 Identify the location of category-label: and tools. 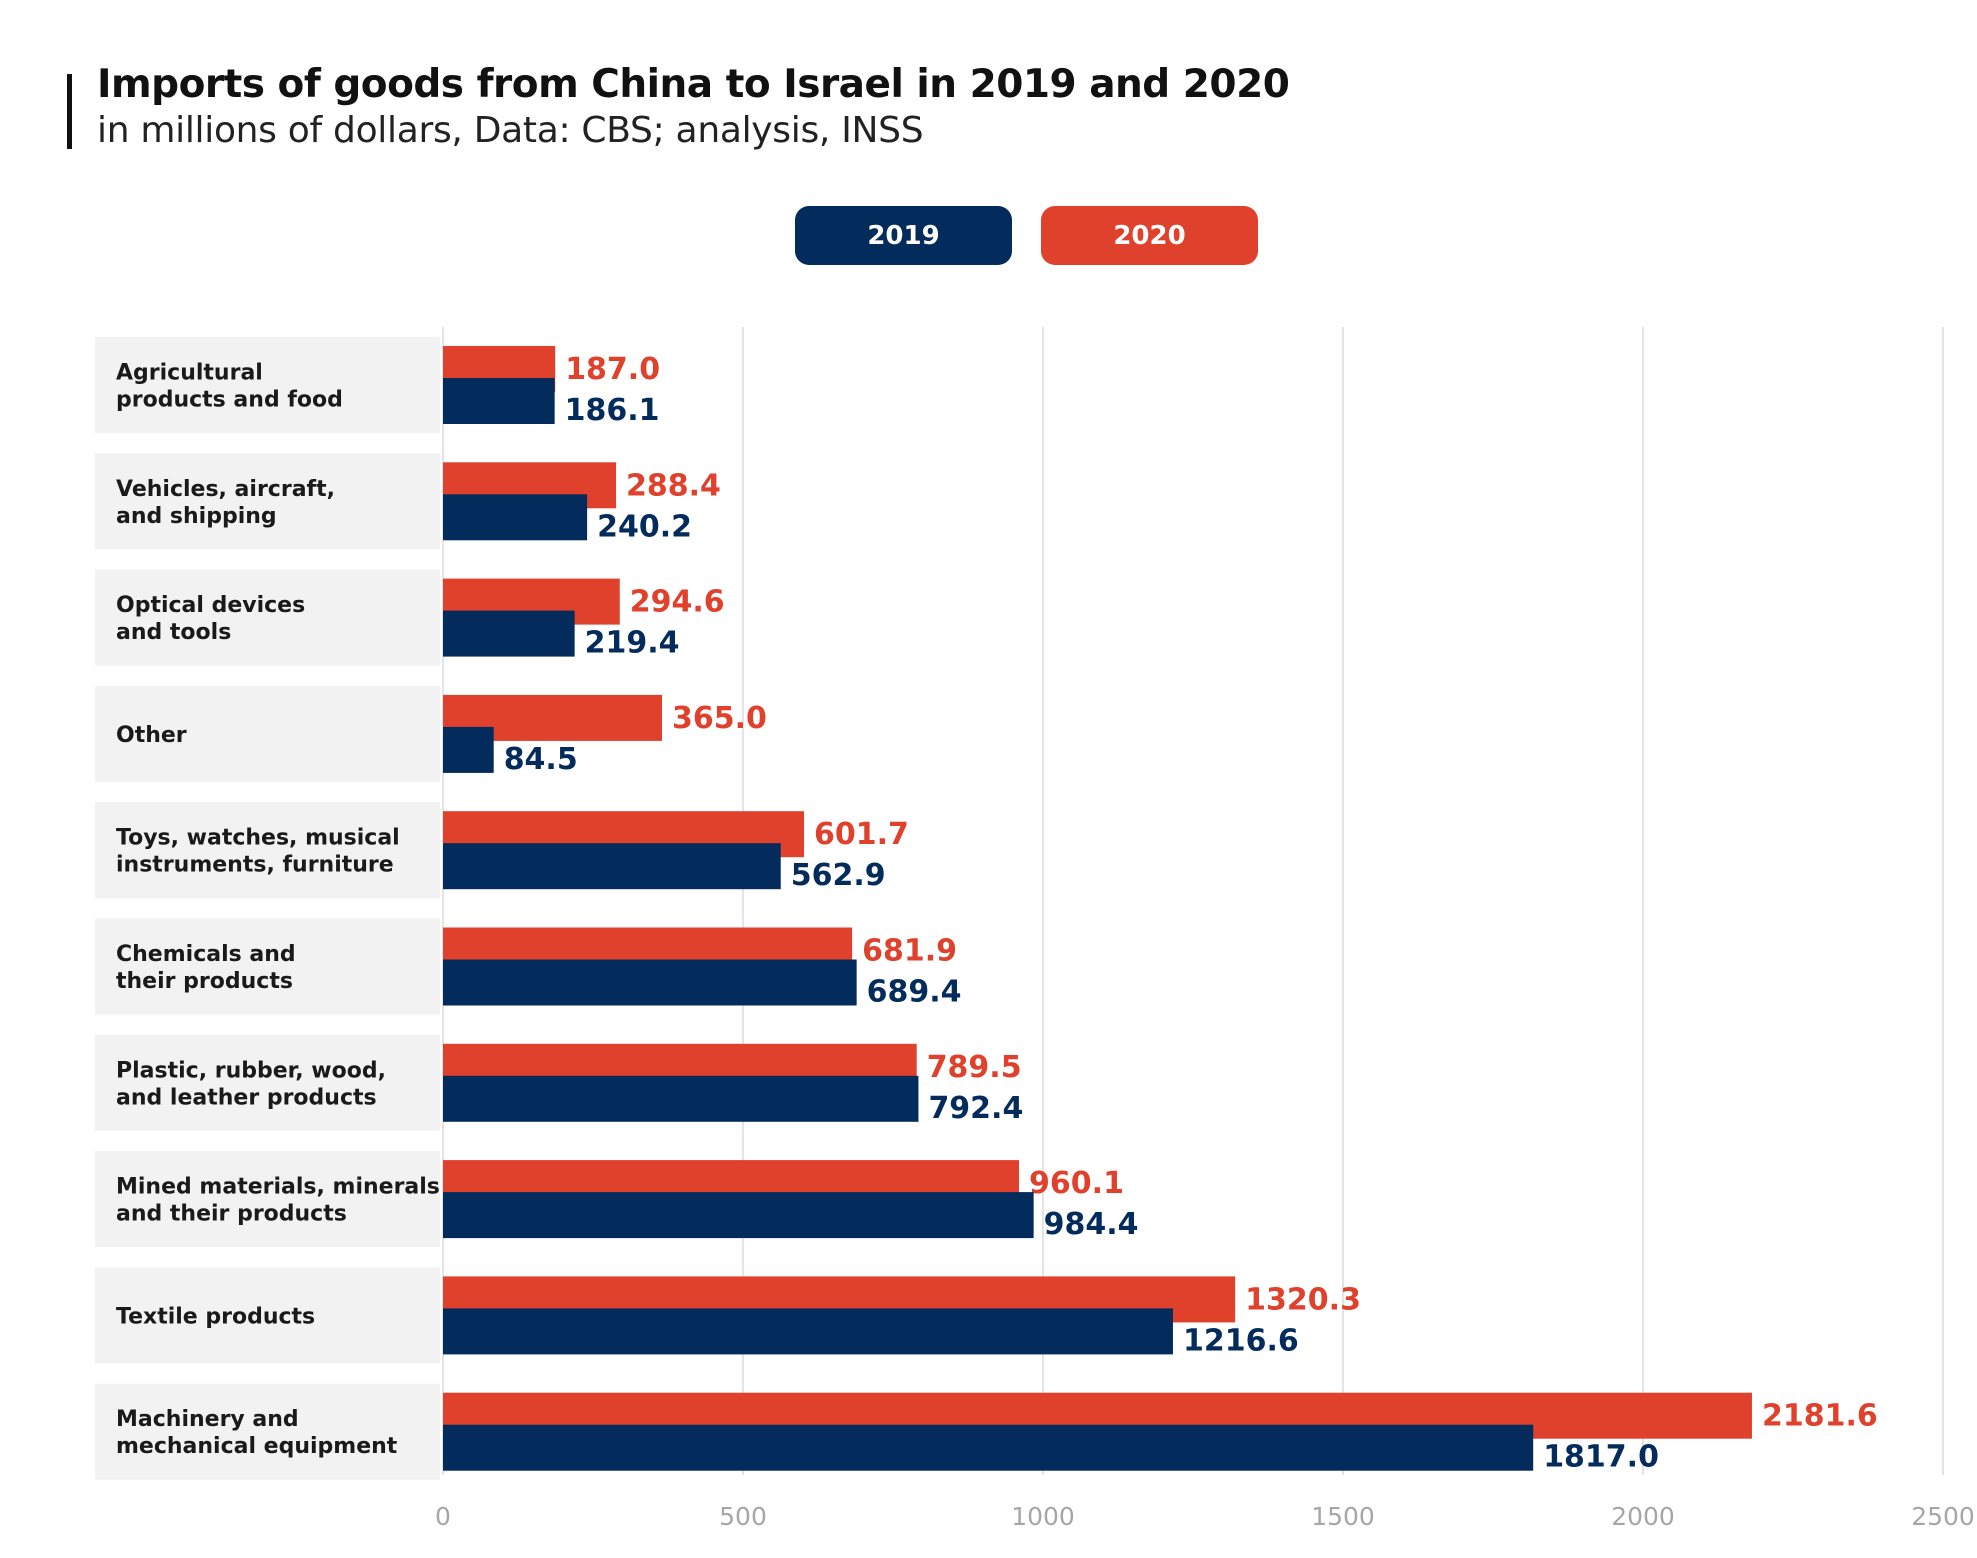
(173, 632).